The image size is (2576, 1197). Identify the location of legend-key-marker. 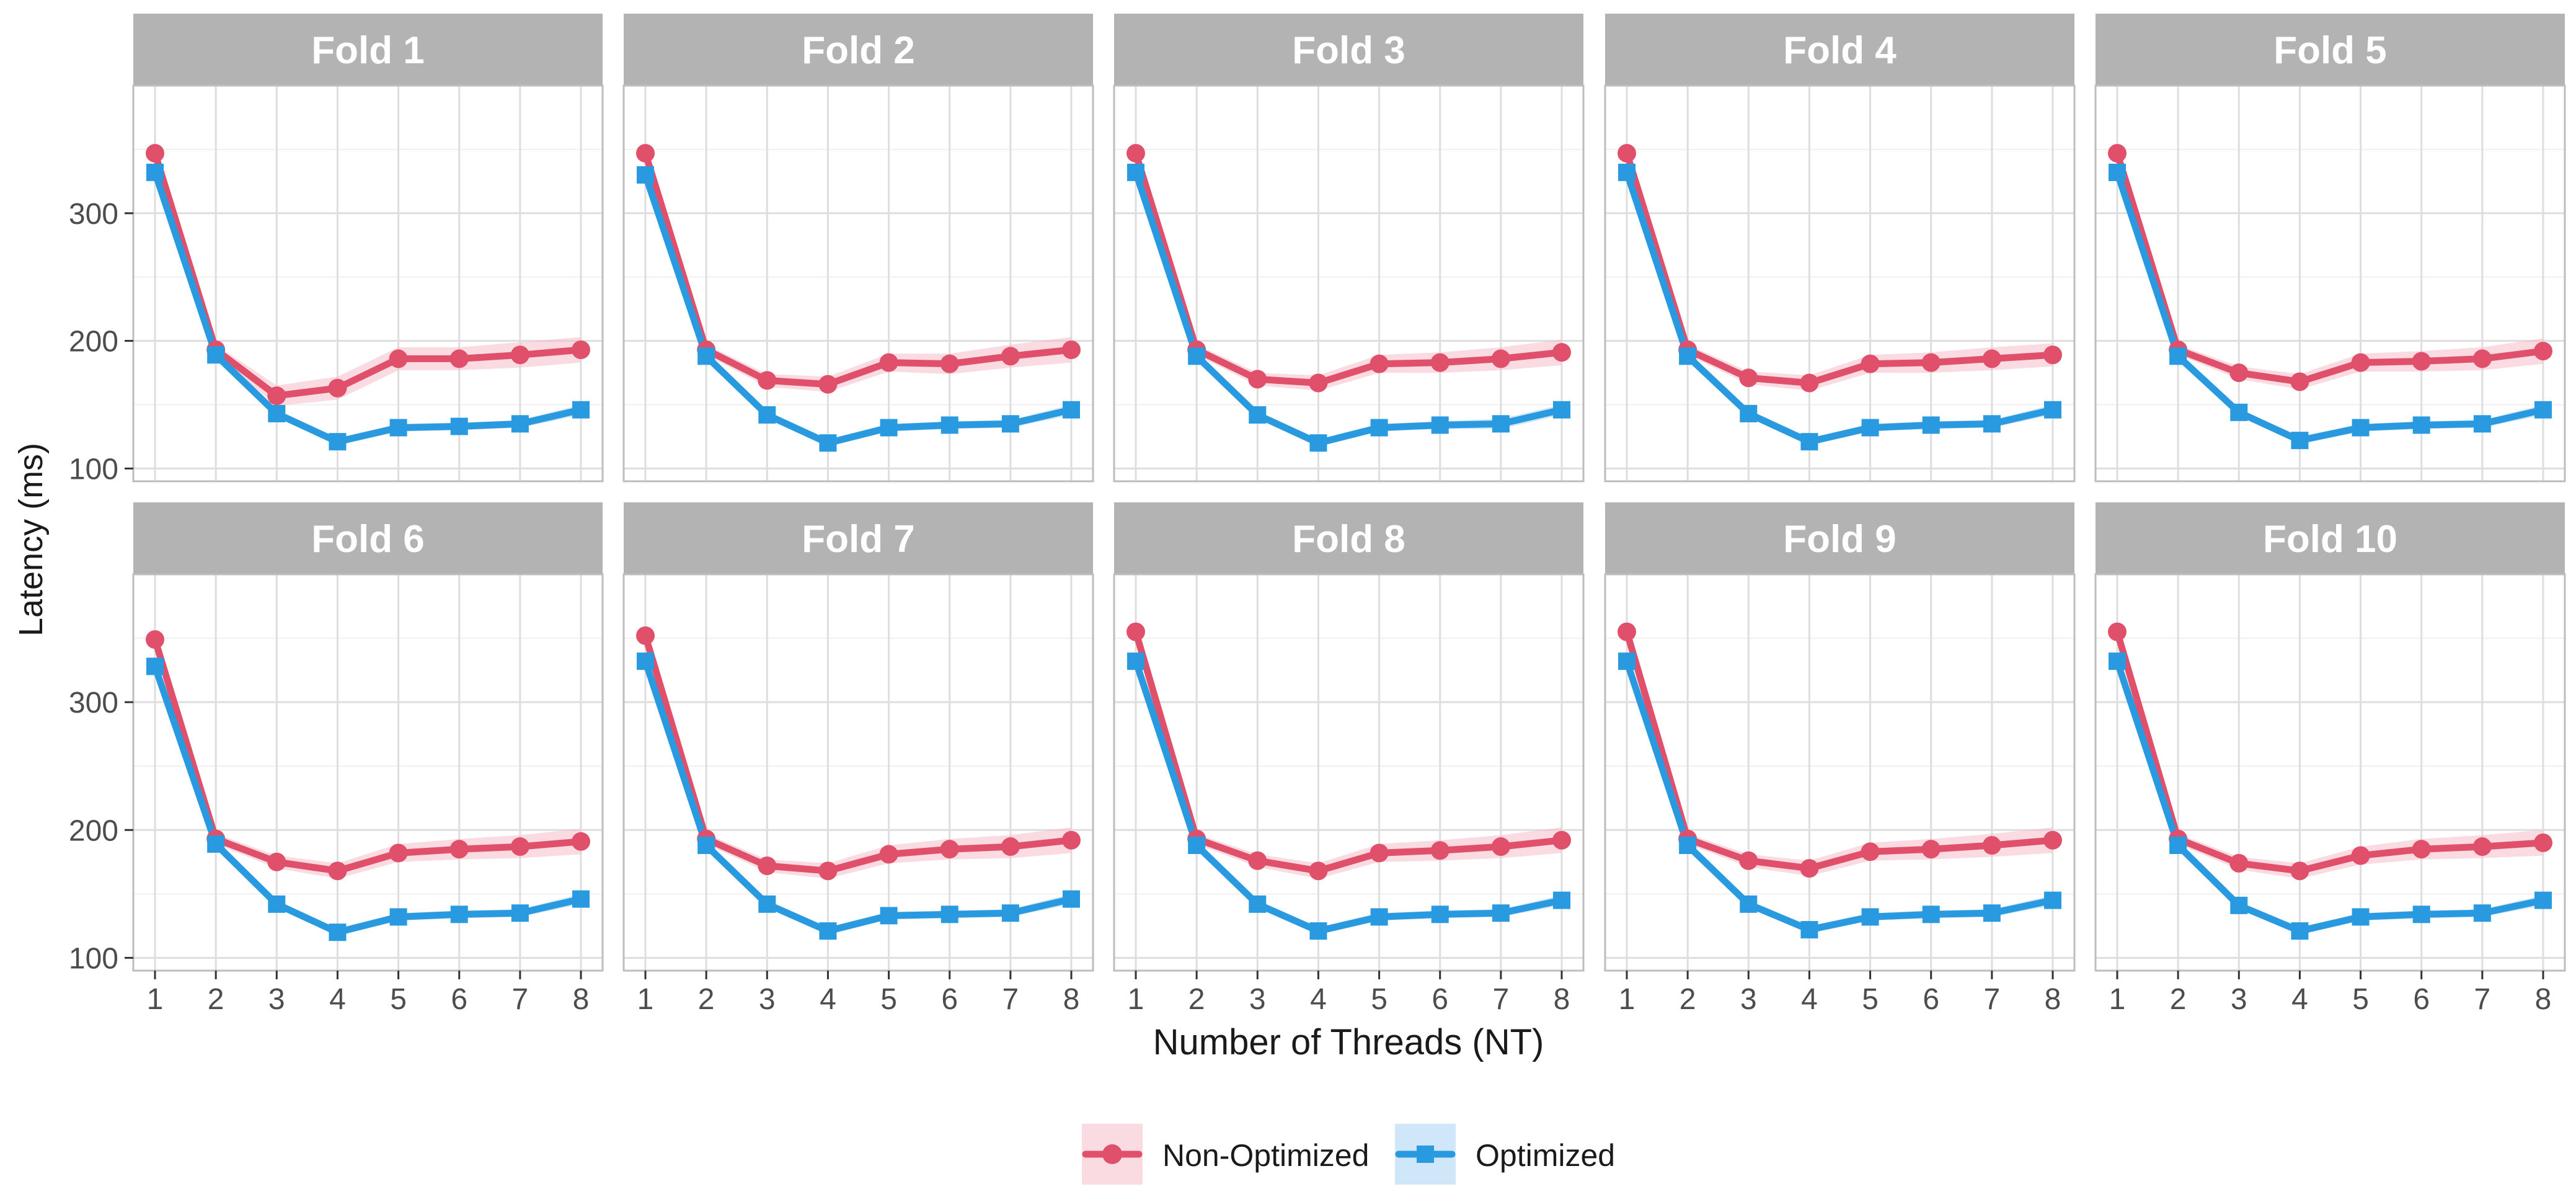
(1426, 1154).